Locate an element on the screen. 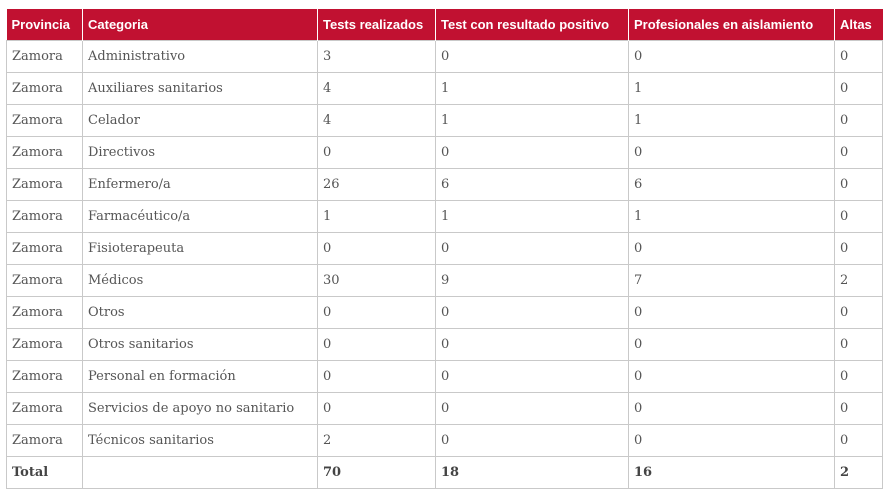 The width and height of the screenshot is (890, 492). table-row: Zamora Médicos 30 9 7 2 is located at coordinates (444, 280).